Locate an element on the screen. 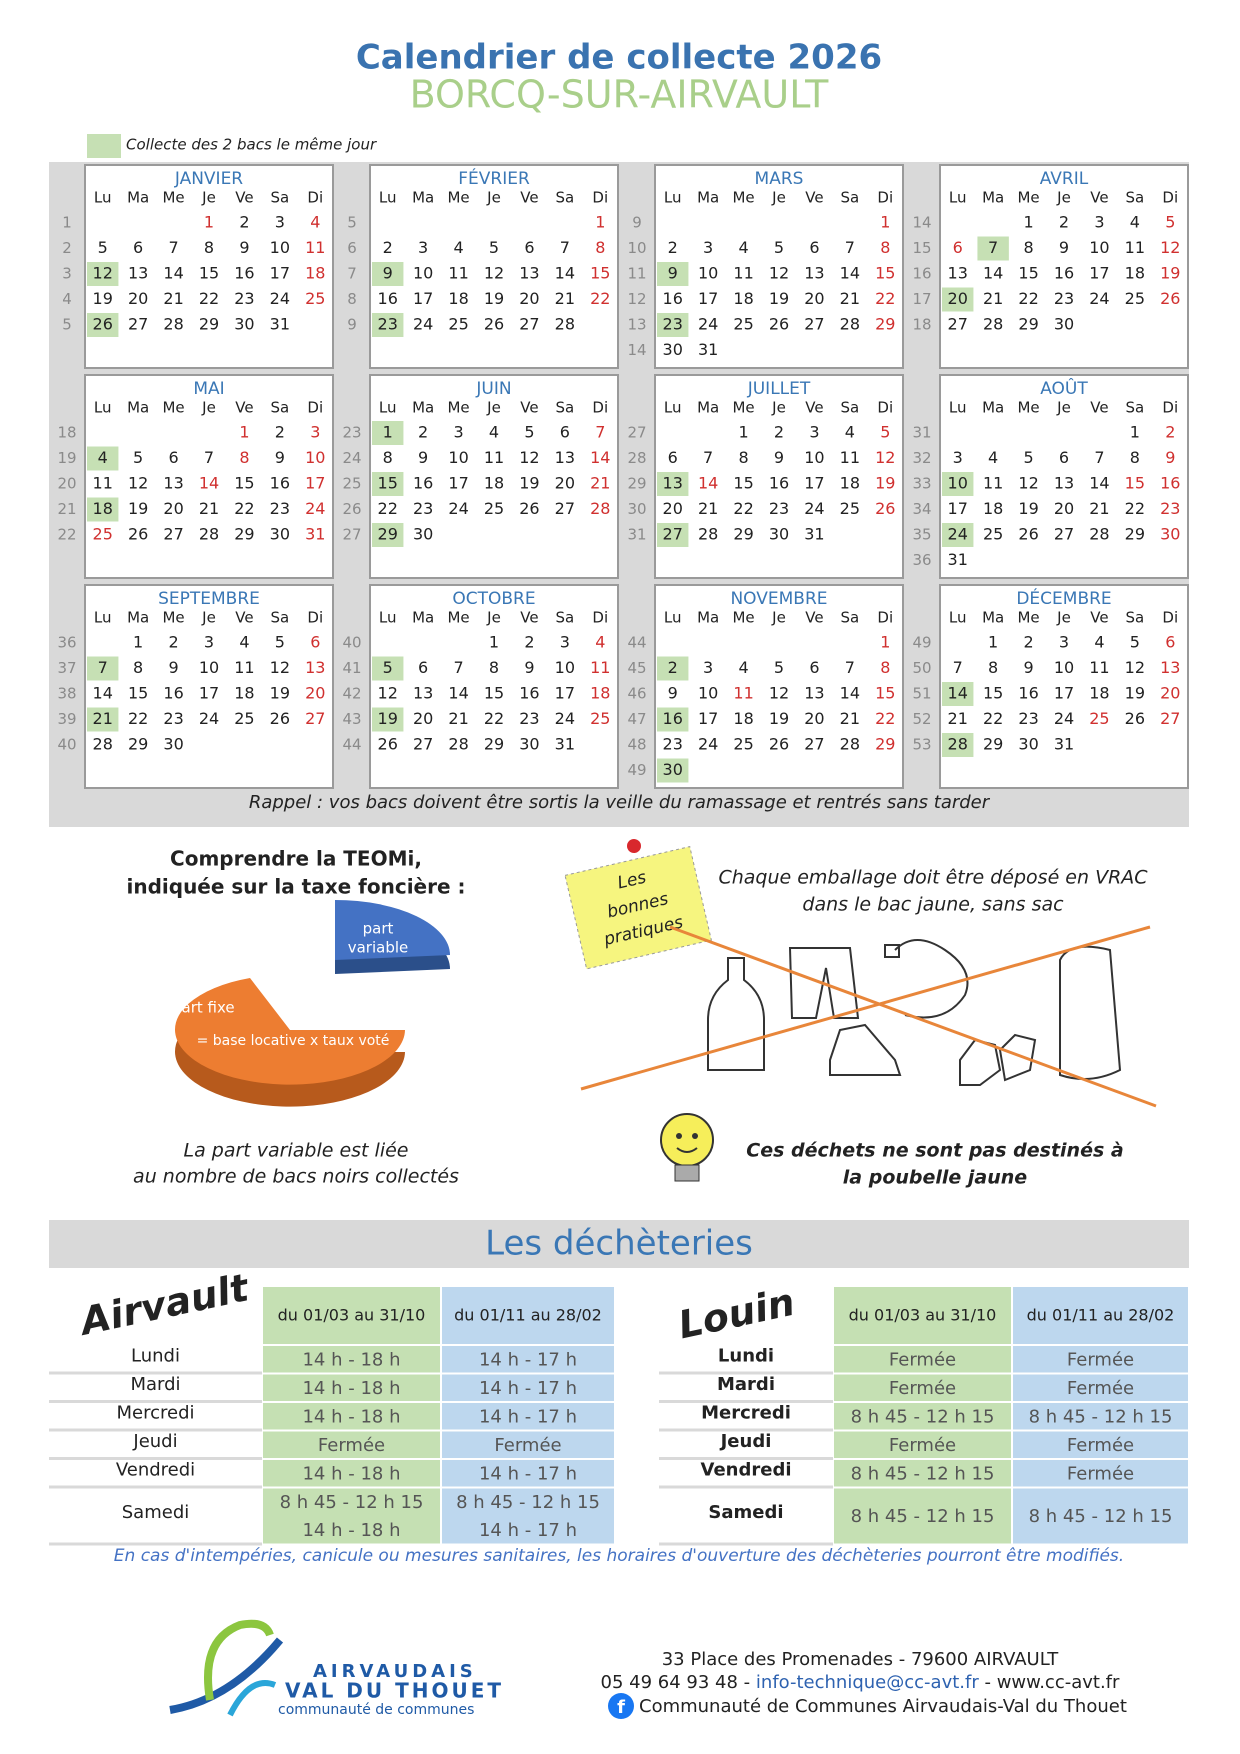  week-number: 7 is located at coordinates (352, 274).